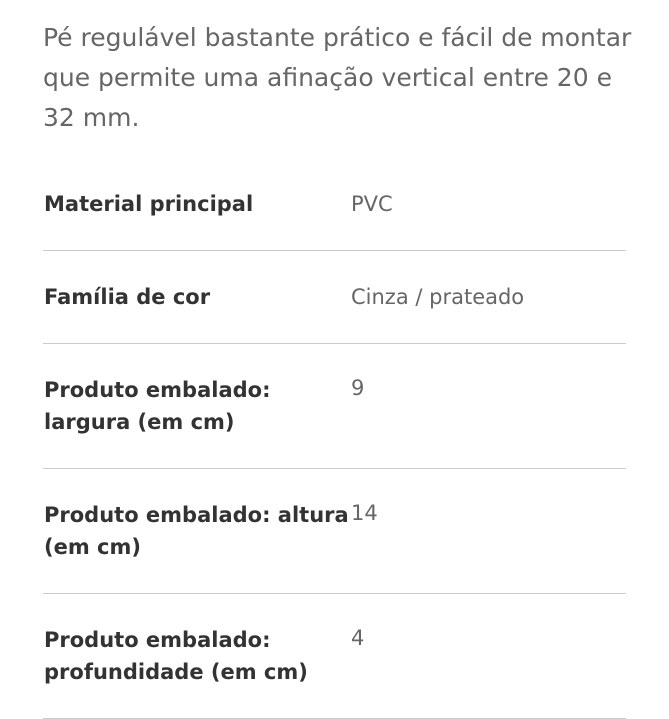  What do you see at coordinates (488, 204) in the screenshot?
I see `spec-value: PVC` at bounding box center [488, 204].